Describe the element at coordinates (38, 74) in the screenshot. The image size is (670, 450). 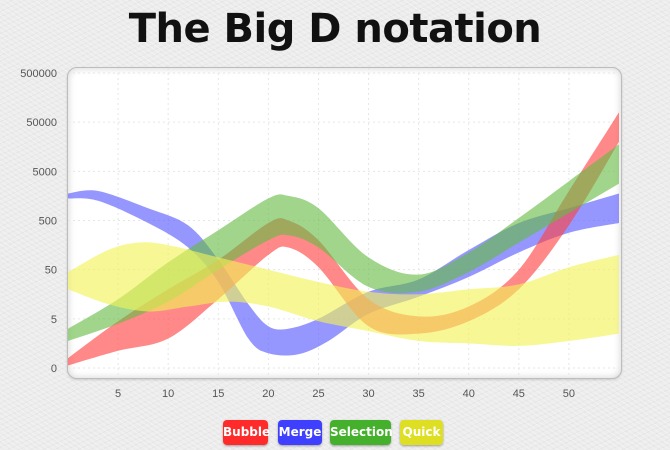
I see `y-tick-label: 500000` at that location.